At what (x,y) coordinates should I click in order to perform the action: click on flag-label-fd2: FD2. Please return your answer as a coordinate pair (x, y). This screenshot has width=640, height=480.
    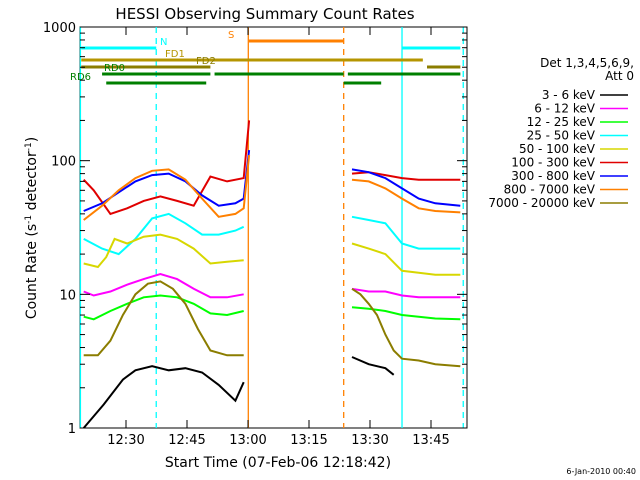
    Looking at the image, I should click on (206, 61).